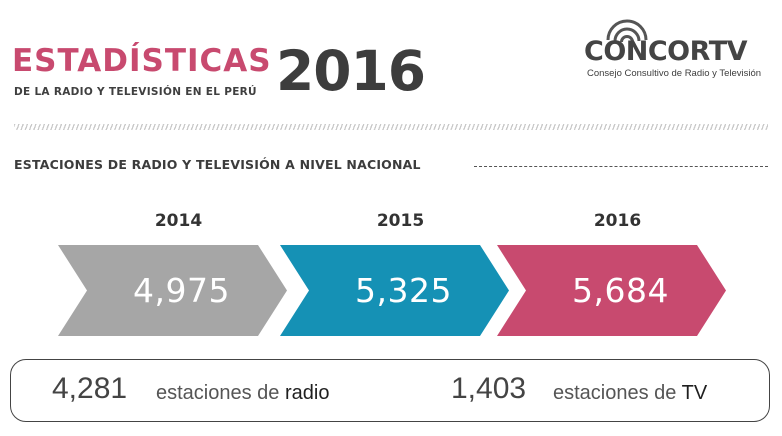  I want to click on section-dashed-line, so click(621, 166).